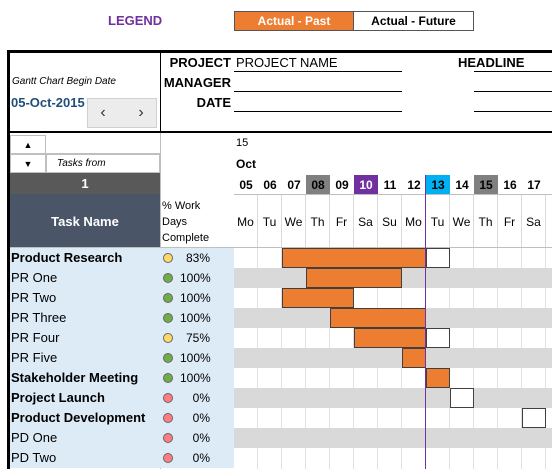 The height and width of the screenshot is (469, 552). What do you see at coordinates (200, 62) in the screenshot?
I see `project-label: PROJECT` at bounding box center [200, 62].